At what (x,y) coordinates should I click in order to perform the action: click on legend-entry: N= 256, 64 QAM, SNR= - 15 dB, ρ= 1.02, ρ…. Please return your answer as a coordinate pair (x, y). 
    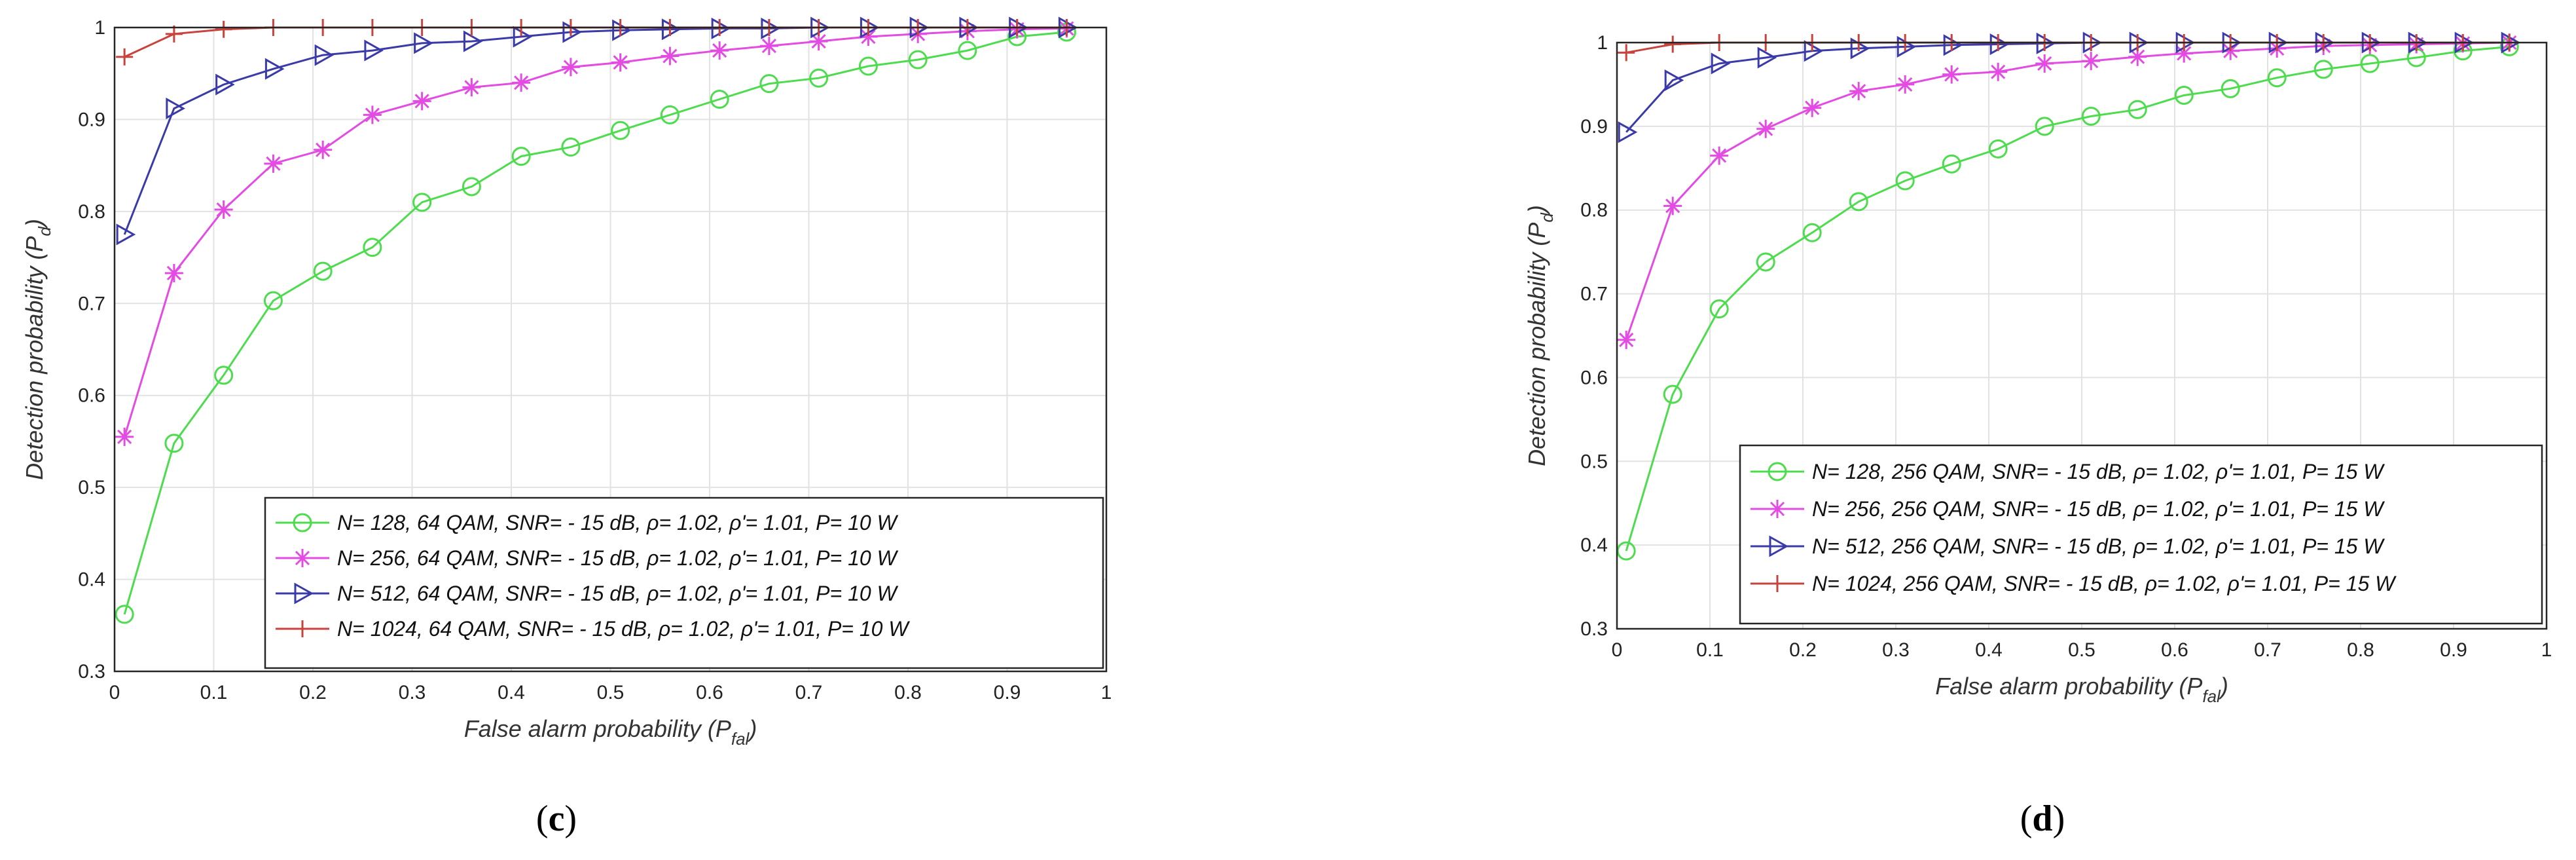
    Looking at the image, I should click on (618, 558).